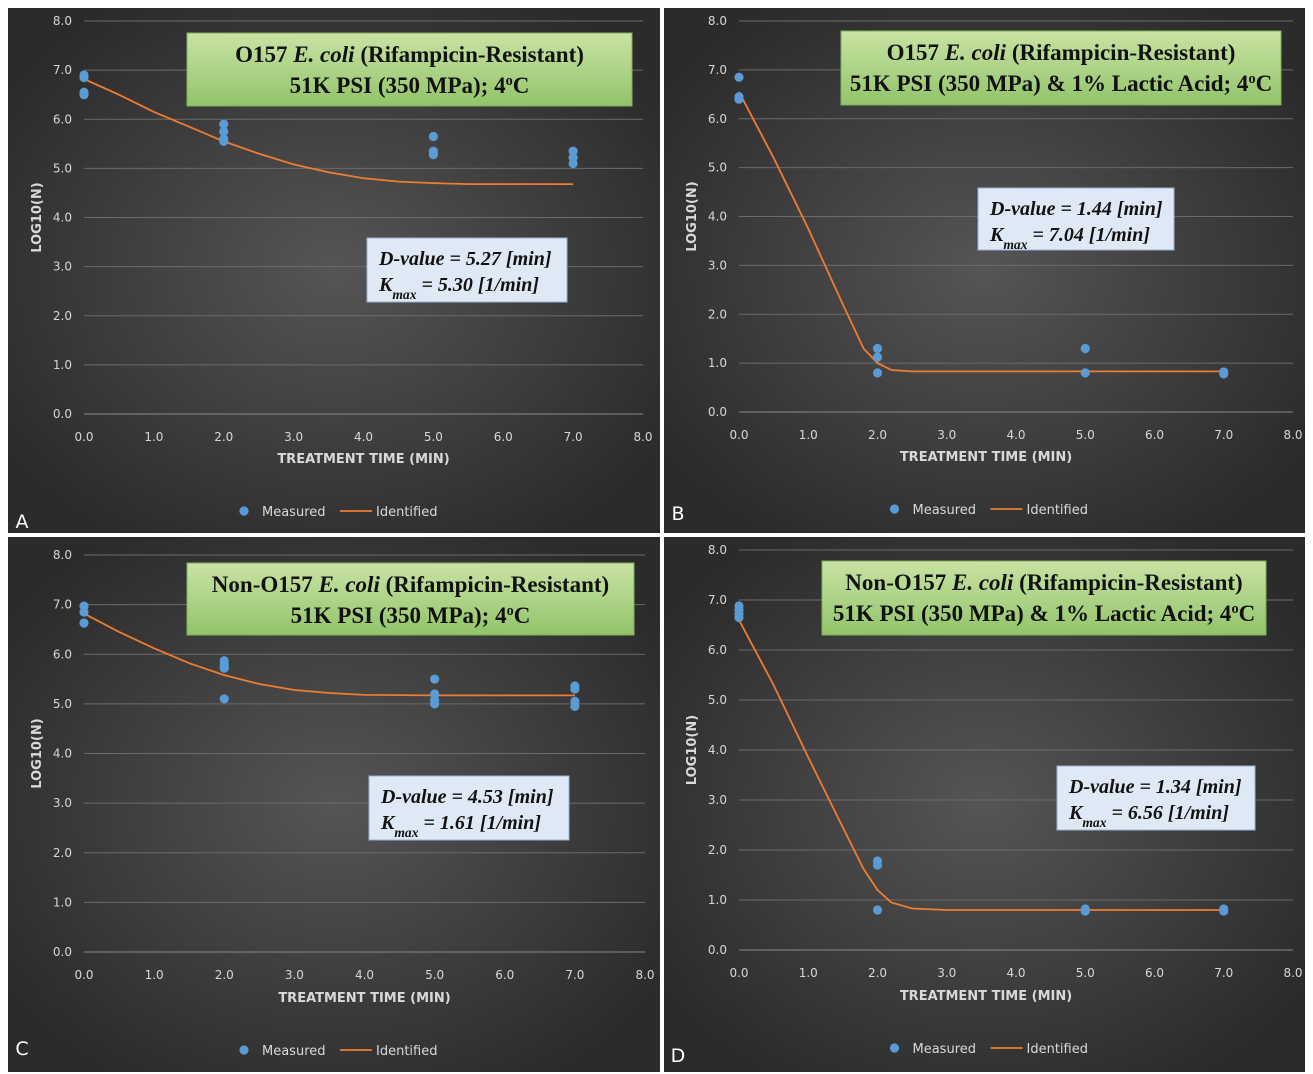 The height and width of the screenshot is (1074, 1313). What do you see at coordinates (1076, 209) in the screenshot?
I see `d-value-label: D-value = 1.44 [min]` at bounding box center [1076, 209].